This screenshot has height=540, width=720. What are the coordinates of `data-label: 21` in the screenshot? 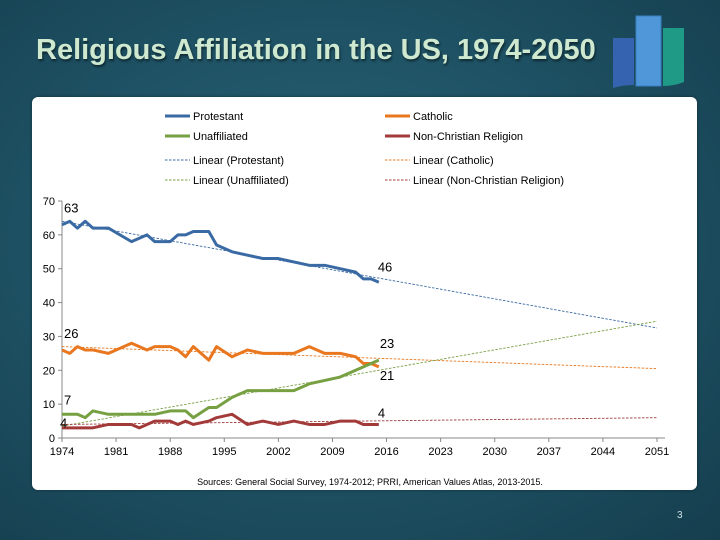 It's located at (387, 375).